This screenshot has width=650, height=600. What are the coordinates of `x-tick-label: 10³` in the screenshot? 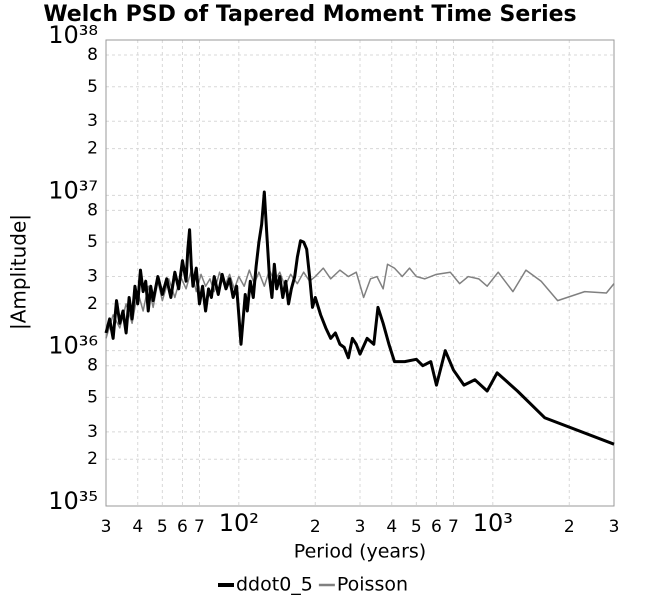 It's located at (493, 523).